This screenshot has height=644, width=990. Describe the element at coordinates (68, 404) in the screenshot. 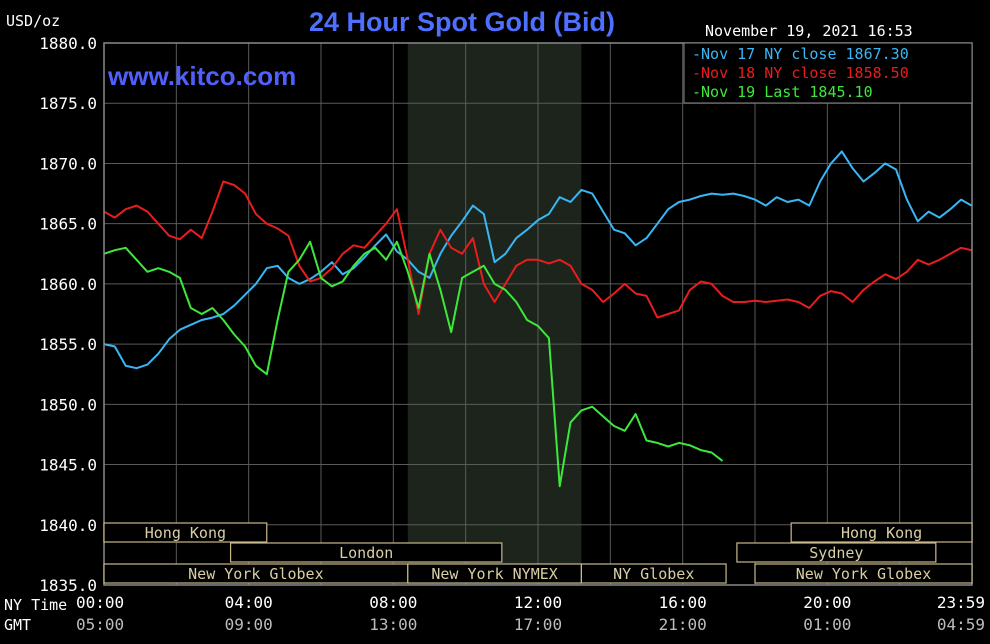

I see `y-tick-label: 1850.0` at that location.